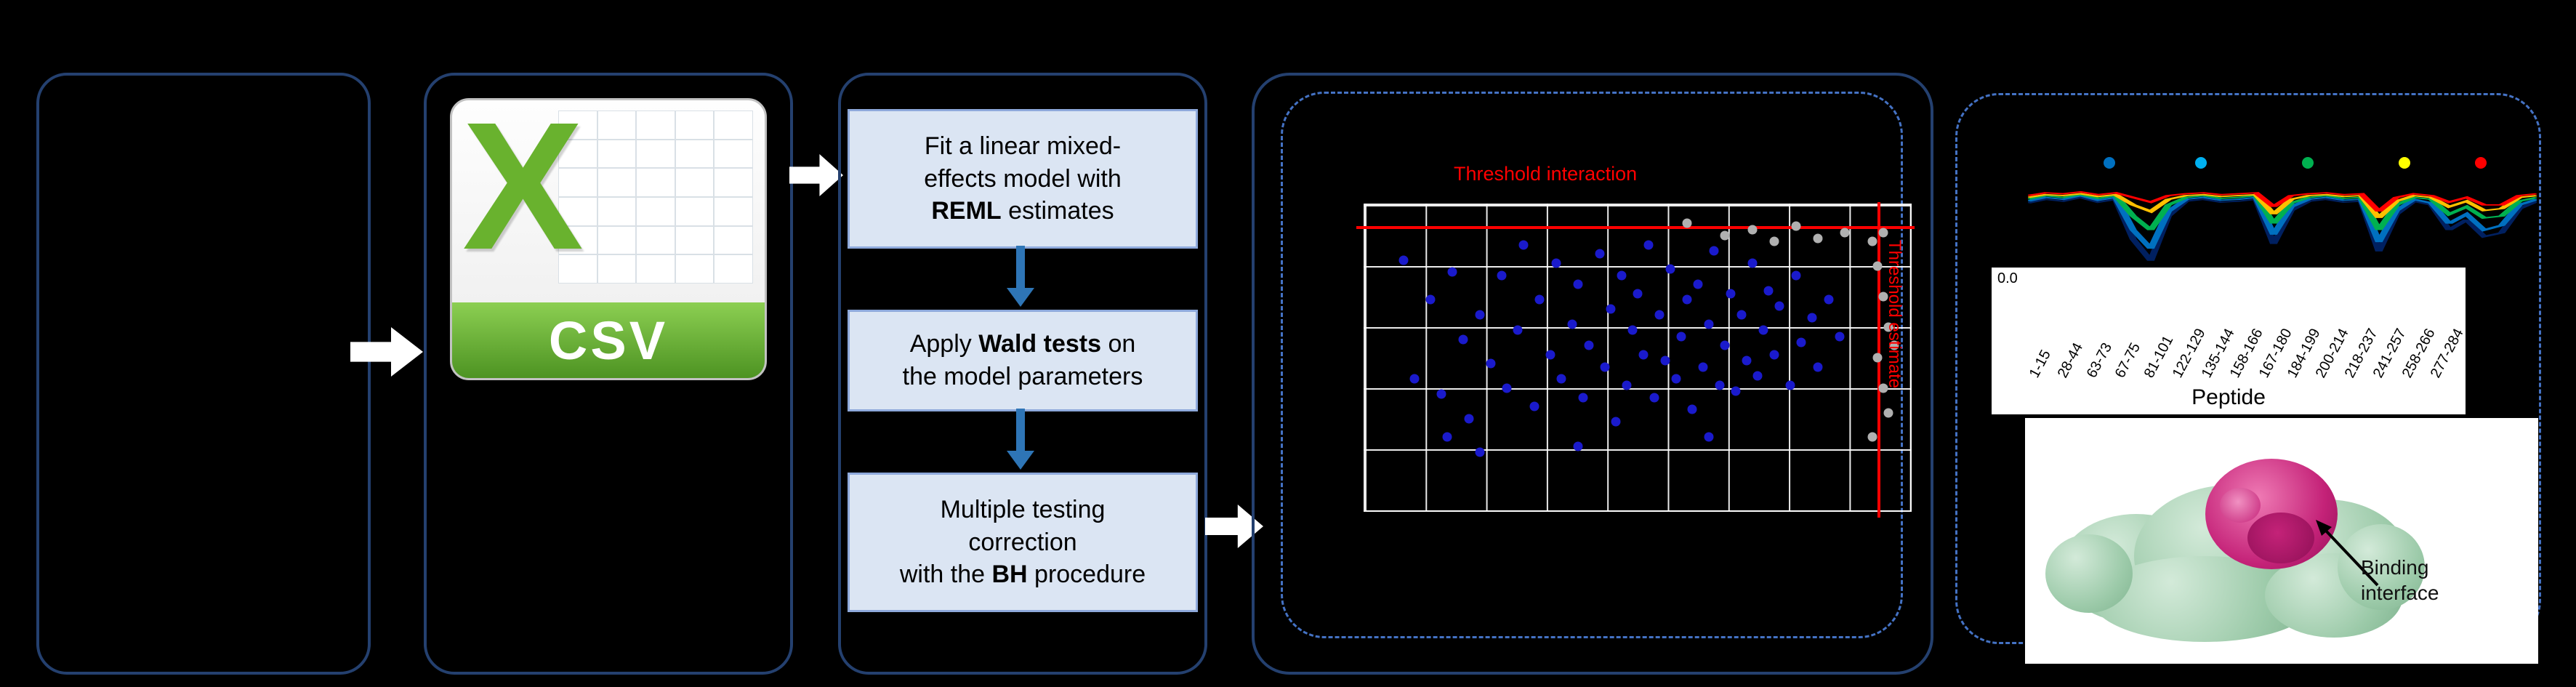 This screenshot has width=2576, height=687. Describe the element at coordinates (1635, 228) in the screenshot. I see `threshold-interaction-line` at that location.